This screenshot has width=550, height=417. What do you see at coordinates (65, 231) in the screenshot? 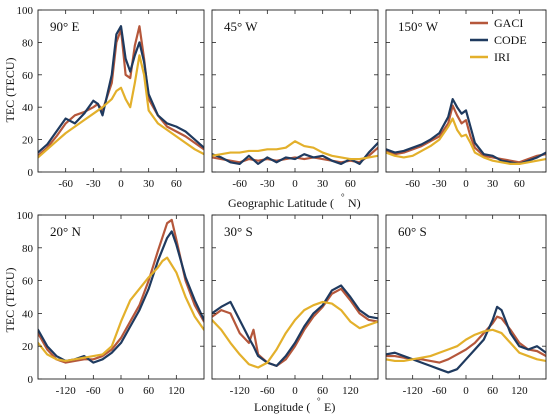
I see `panel-title: 20° N` at bounding box center [65, 231].